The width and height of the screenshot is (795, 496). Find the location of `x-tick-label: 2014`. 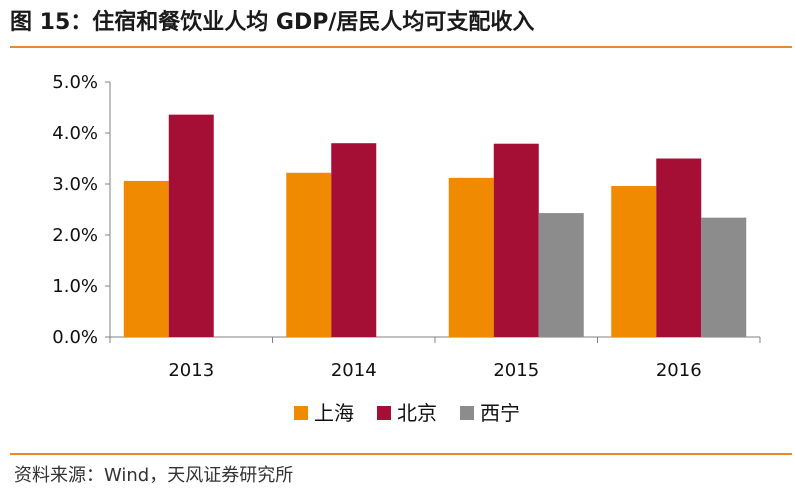

x-tick-label: 2014 is located at coordinates (354, 370).